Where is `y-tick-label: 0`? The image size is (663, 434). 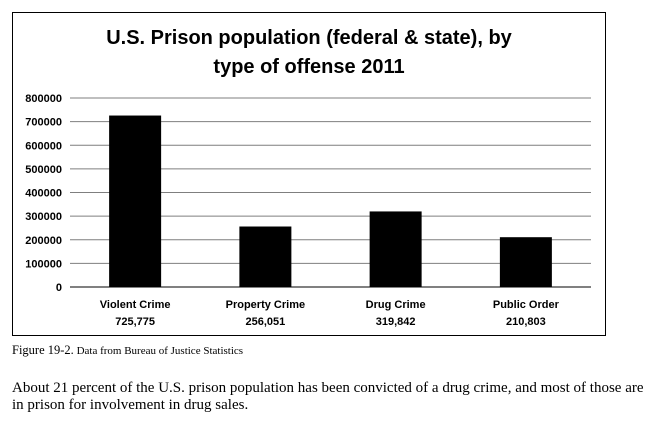 y-tick-label: 0 is located at coordinates (59, 288).